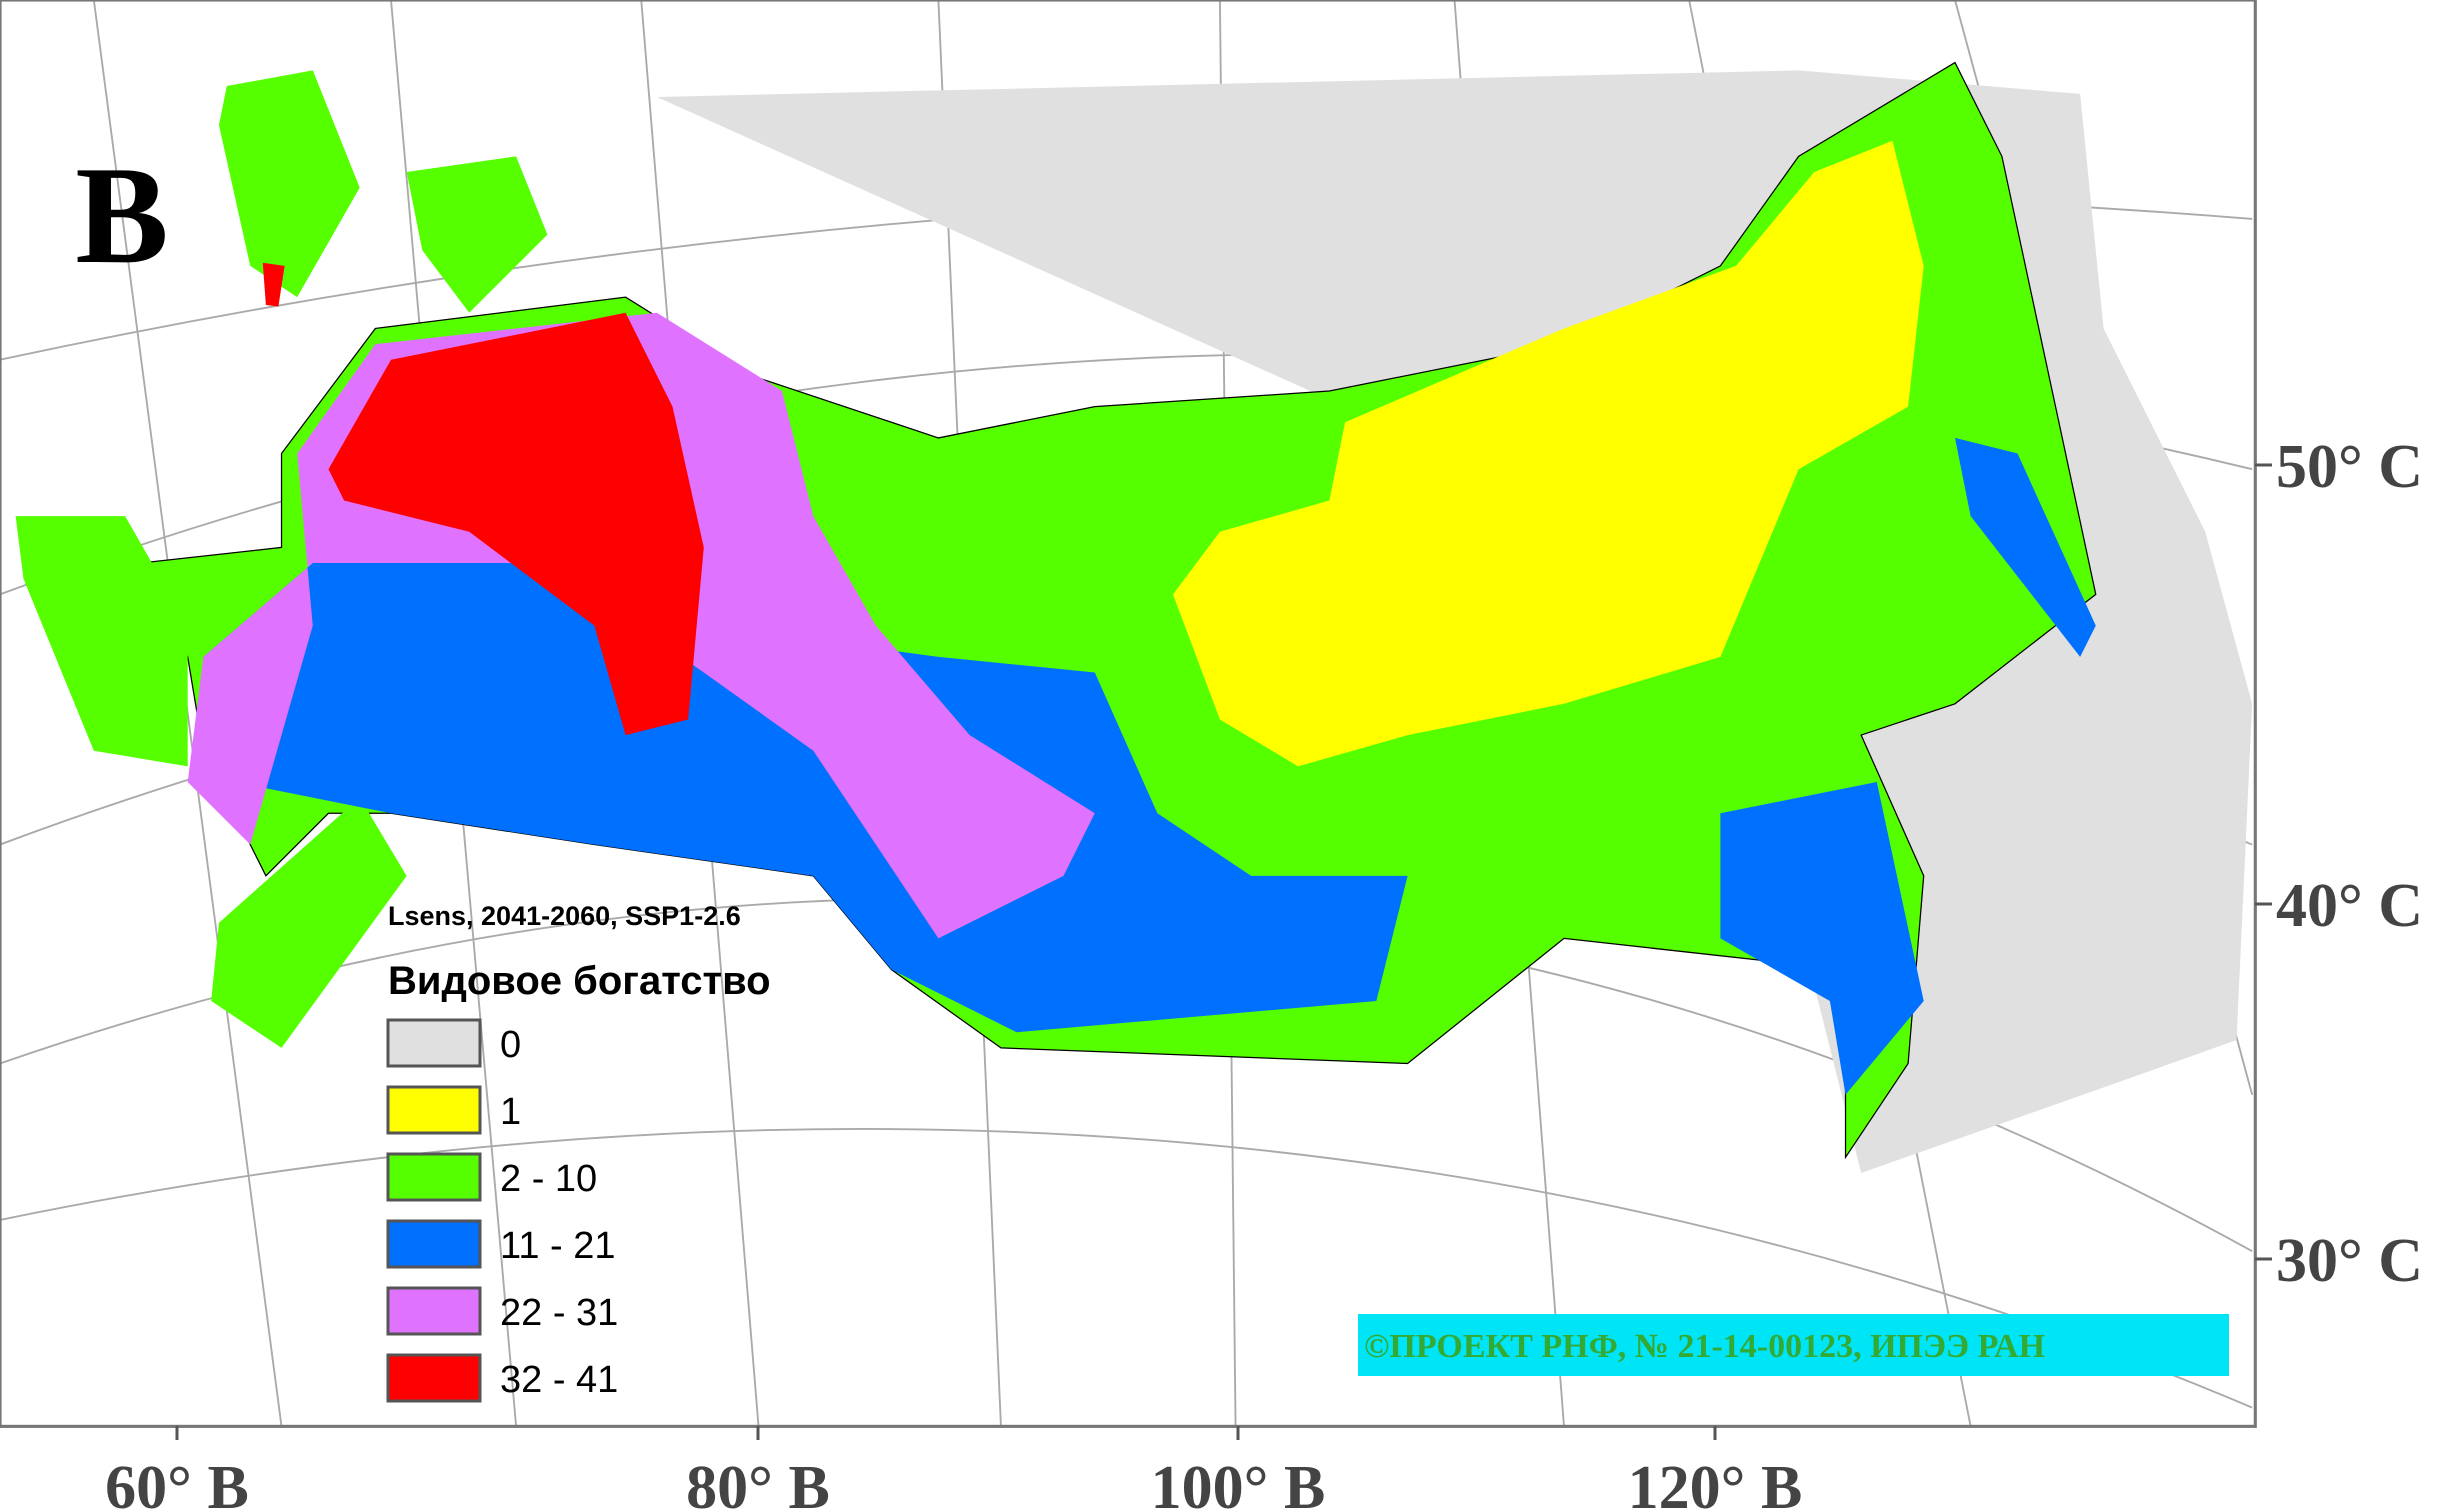 Image resolution: width=2440 pixels, height=1510 pixels. Describe the element at coordinates (477, 234) in the screenshot. I see `peninsula` at that location.